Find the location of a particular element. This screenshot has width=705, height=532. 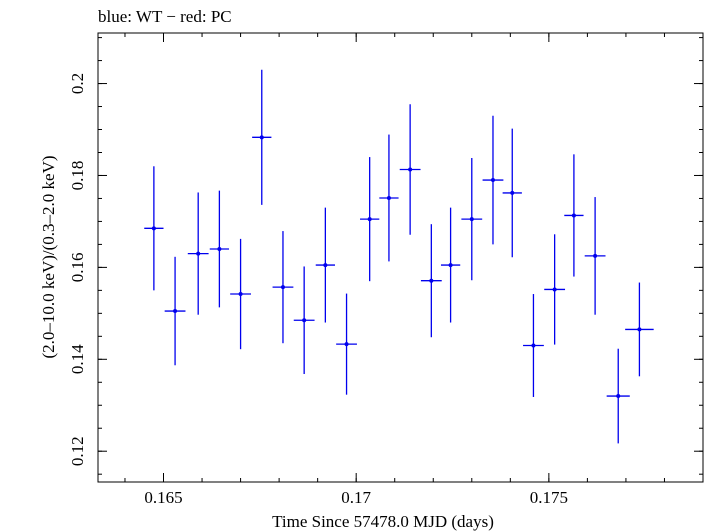

y-tick-label: 0.2 is located at coordinates (77, 83).